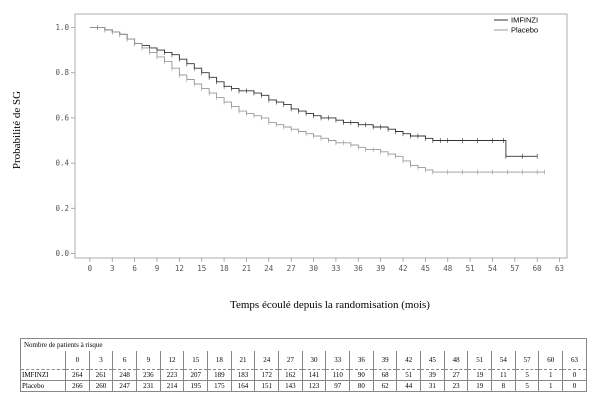 Image resolution: width=605 pixels, height=400 pixels. Describe the element at coordinates (448, 268) in the screenshot. I see `x-tick-label: 48` at that location.